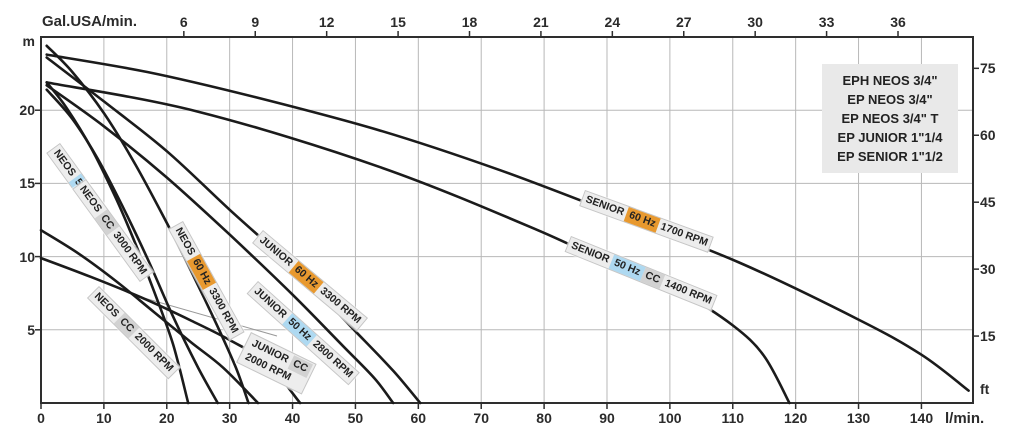  What do you see at coordinates (988, 135) in the screenshot?
I see `right-tick-label: 60` at bounding box center [988, 135].